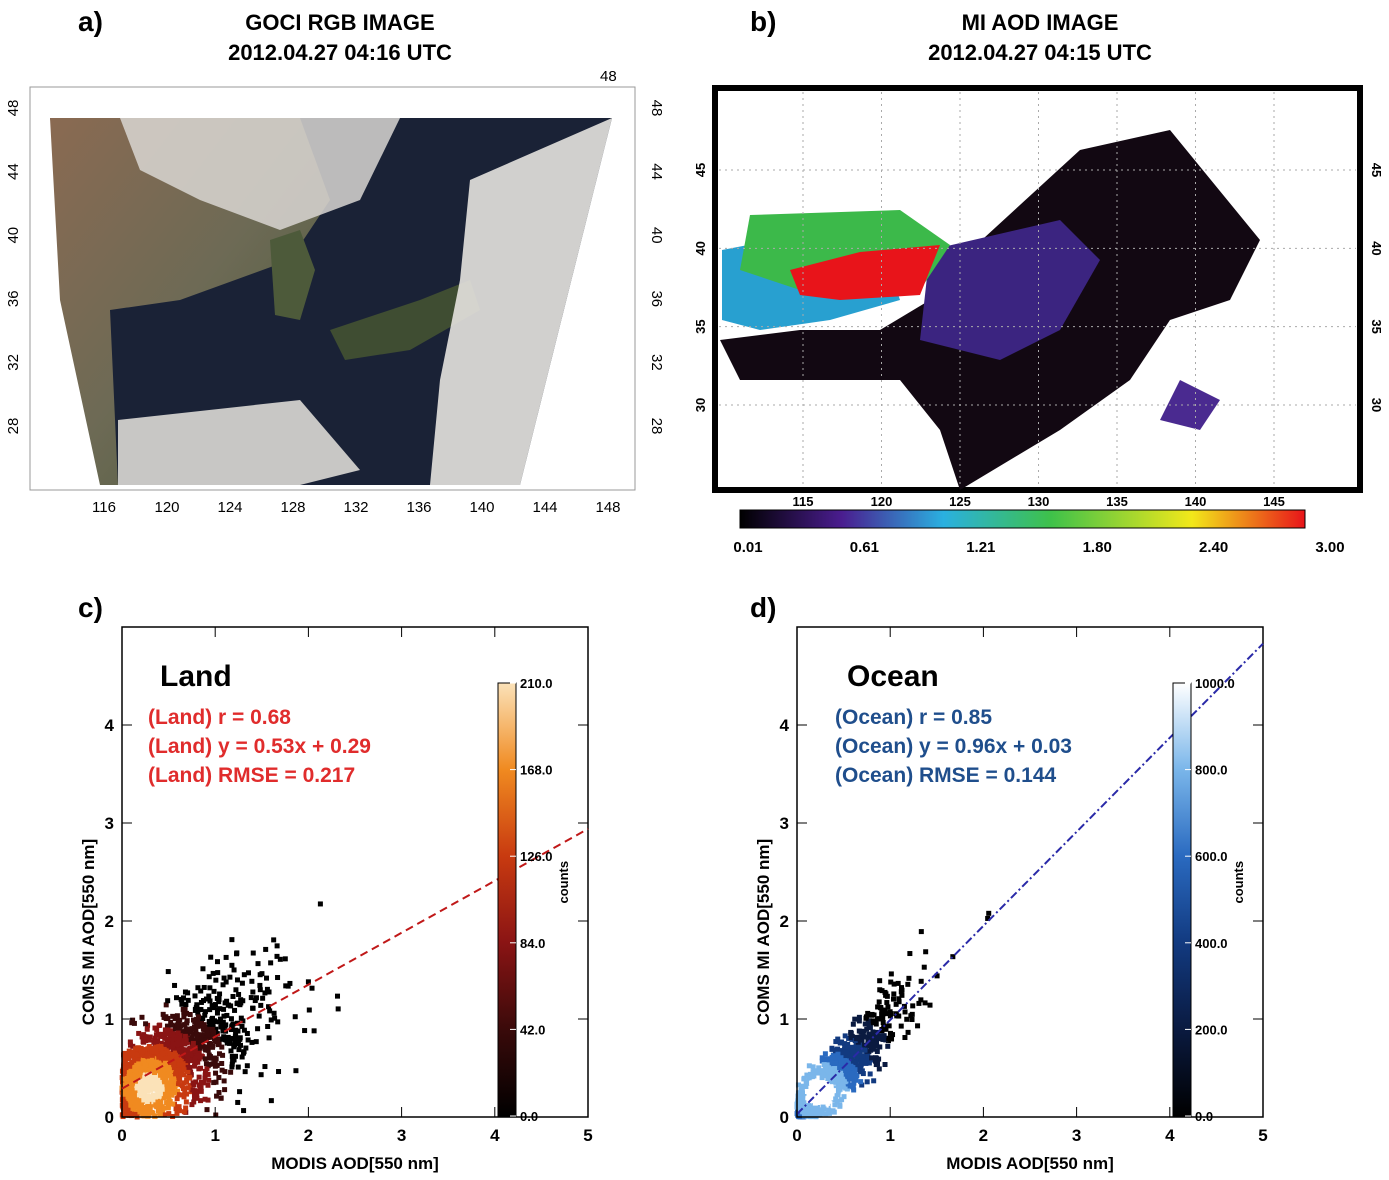 Image resolution: width=1389 pixels, height=1180 pixels. I want to click on panel-a-x-tick: 116, so click(104, 507).